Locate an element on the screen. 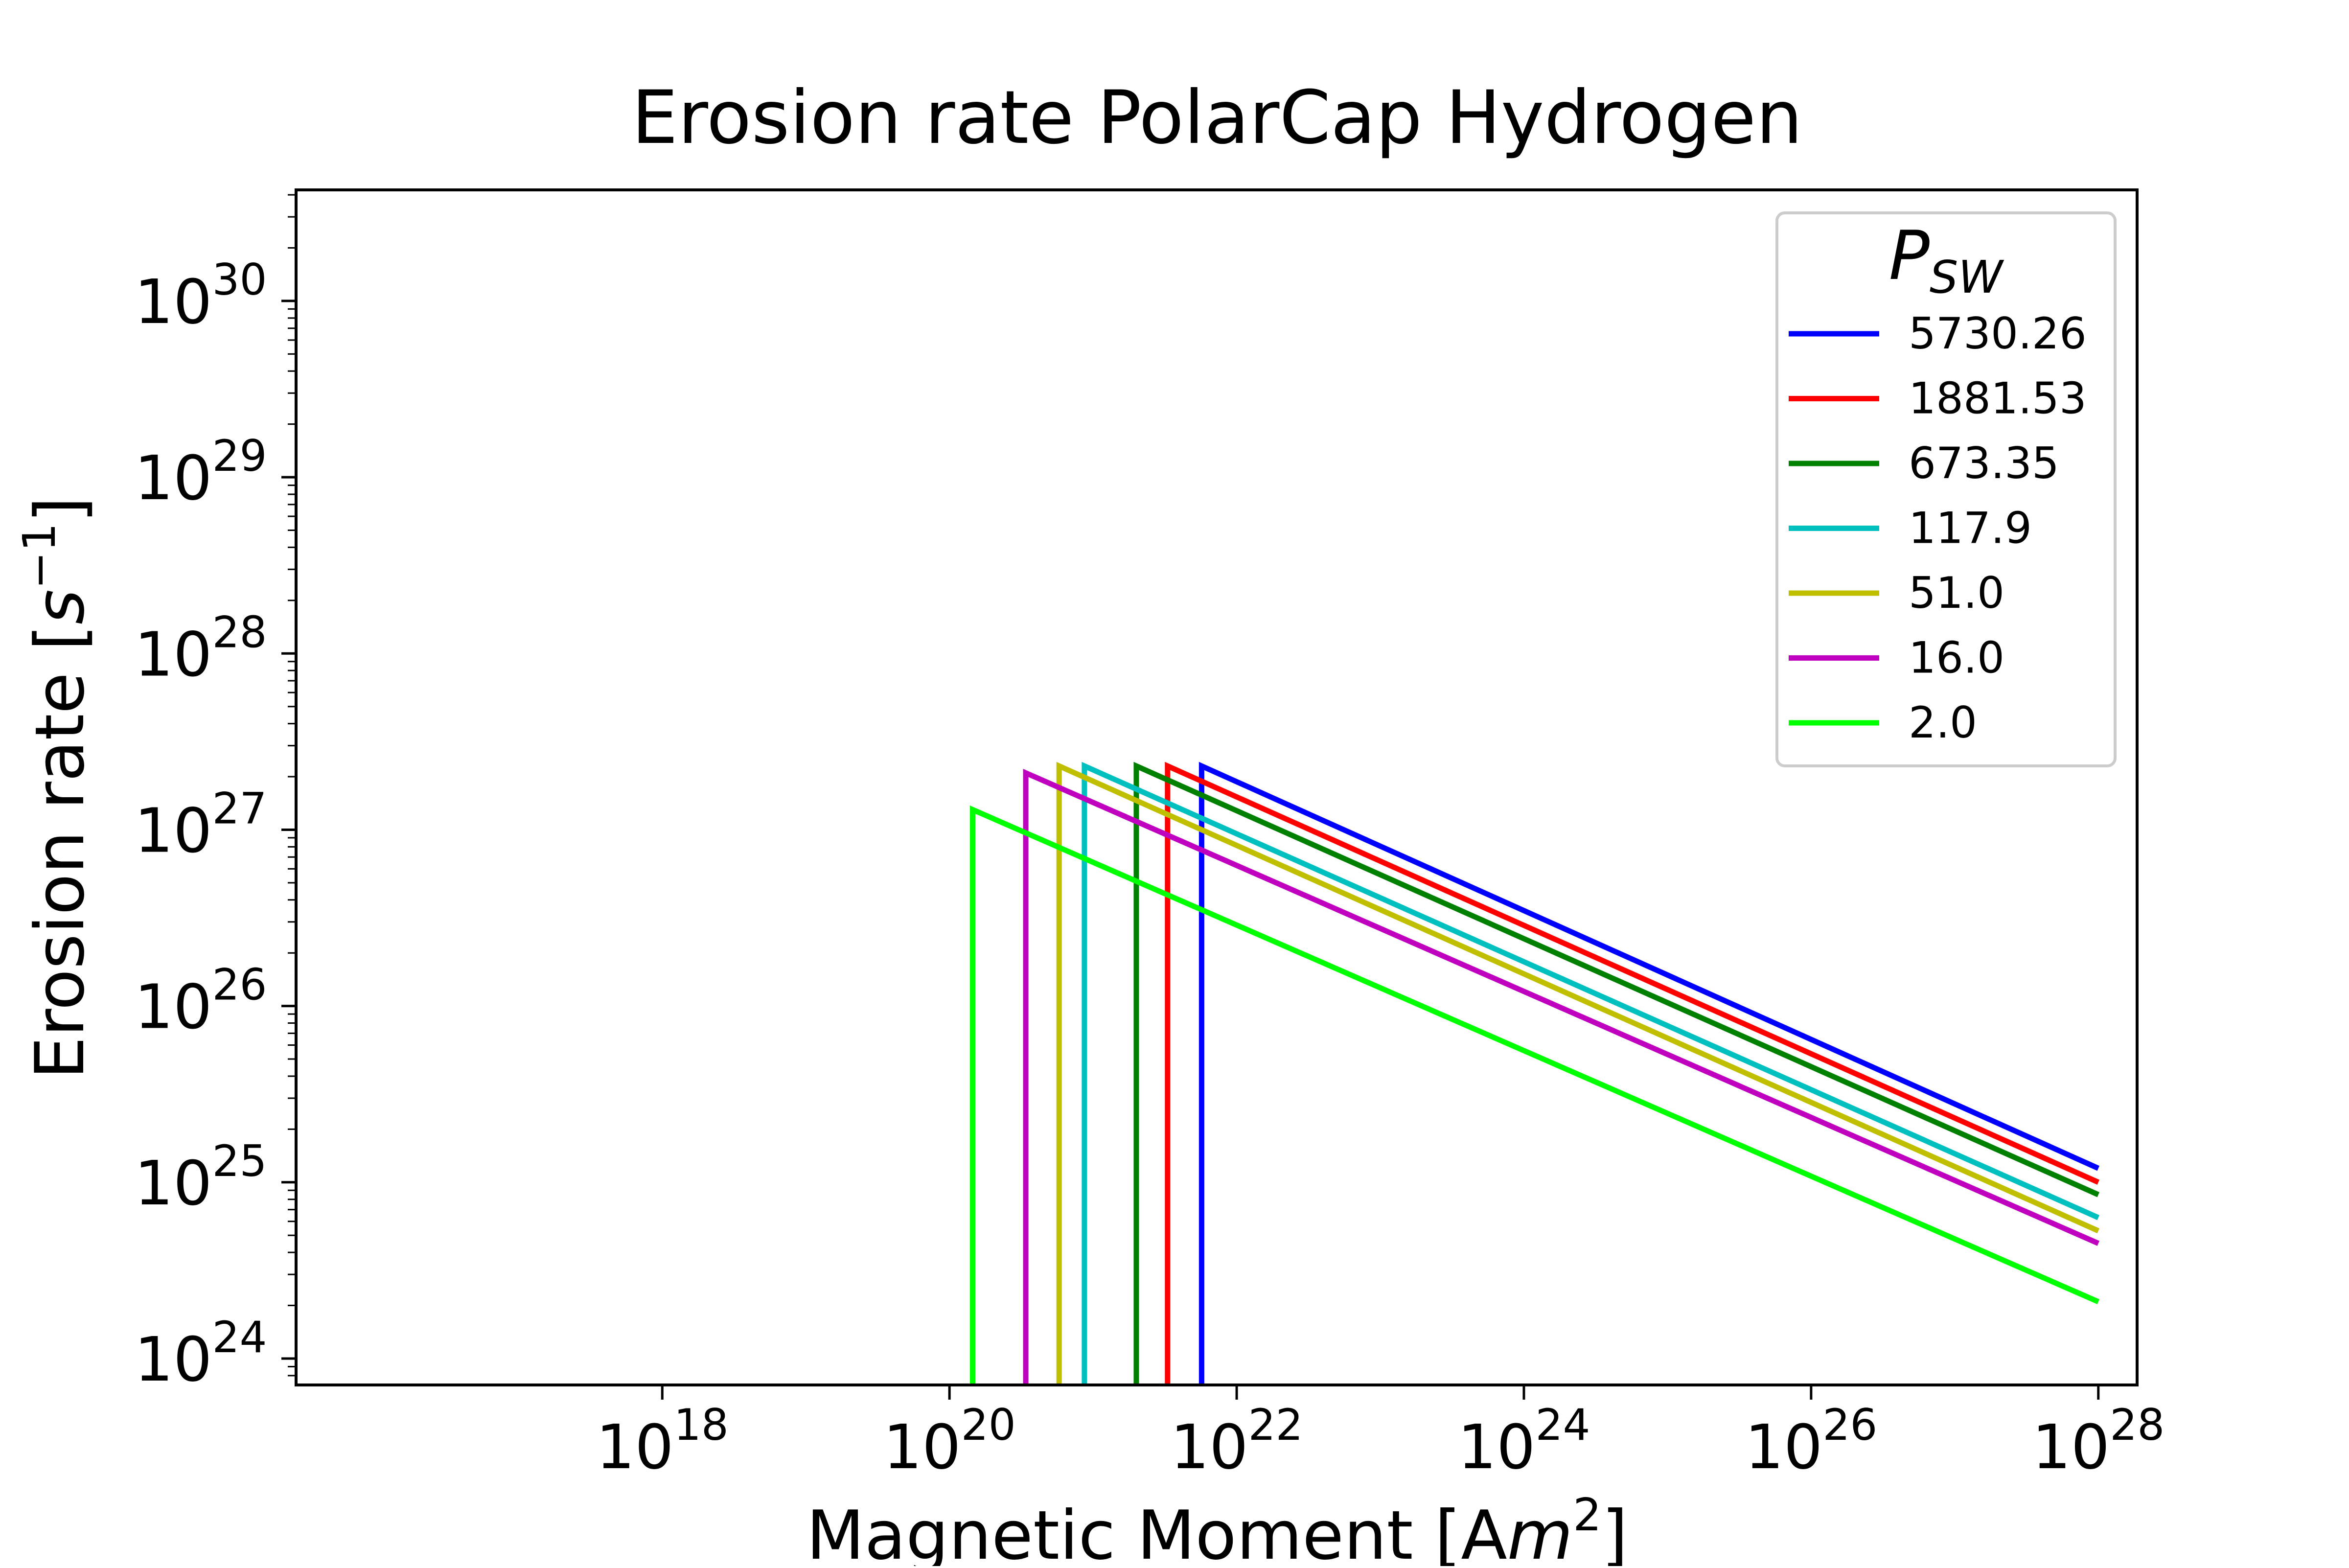  y-tick-label: 1028 is located at coordinates (200, 648).